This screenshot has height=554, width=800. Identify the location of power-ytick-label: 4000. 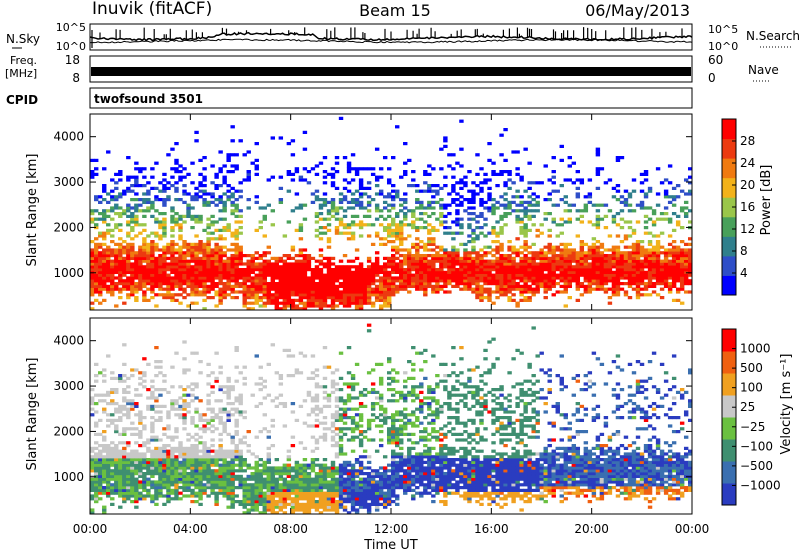
(68, 137).